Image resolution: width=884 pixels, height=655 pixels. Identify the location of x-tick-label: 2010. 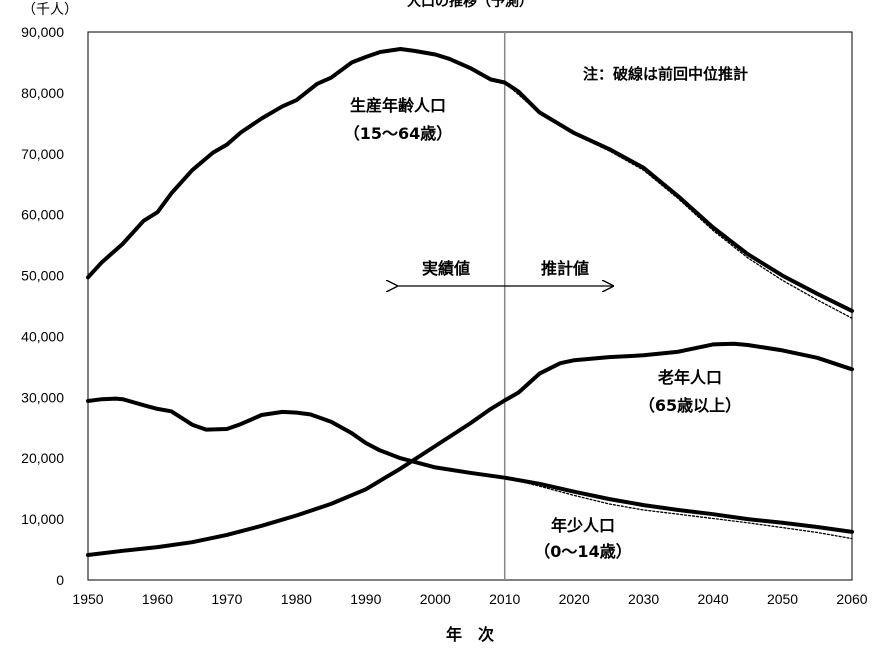
(504, 599).